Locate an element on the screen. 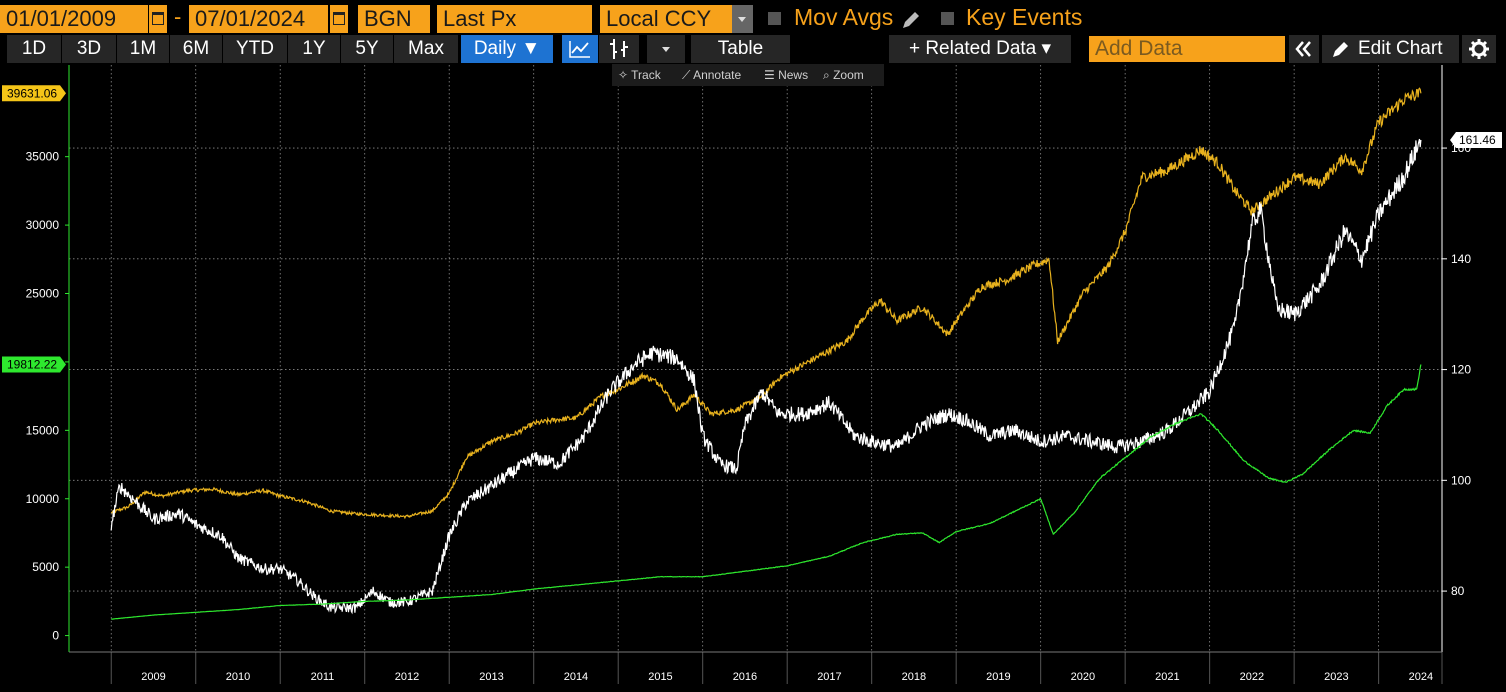 The width and height of the screenshot is (1506, 692). x-tick-label: 2024 is located at coordinates (1421, 677).